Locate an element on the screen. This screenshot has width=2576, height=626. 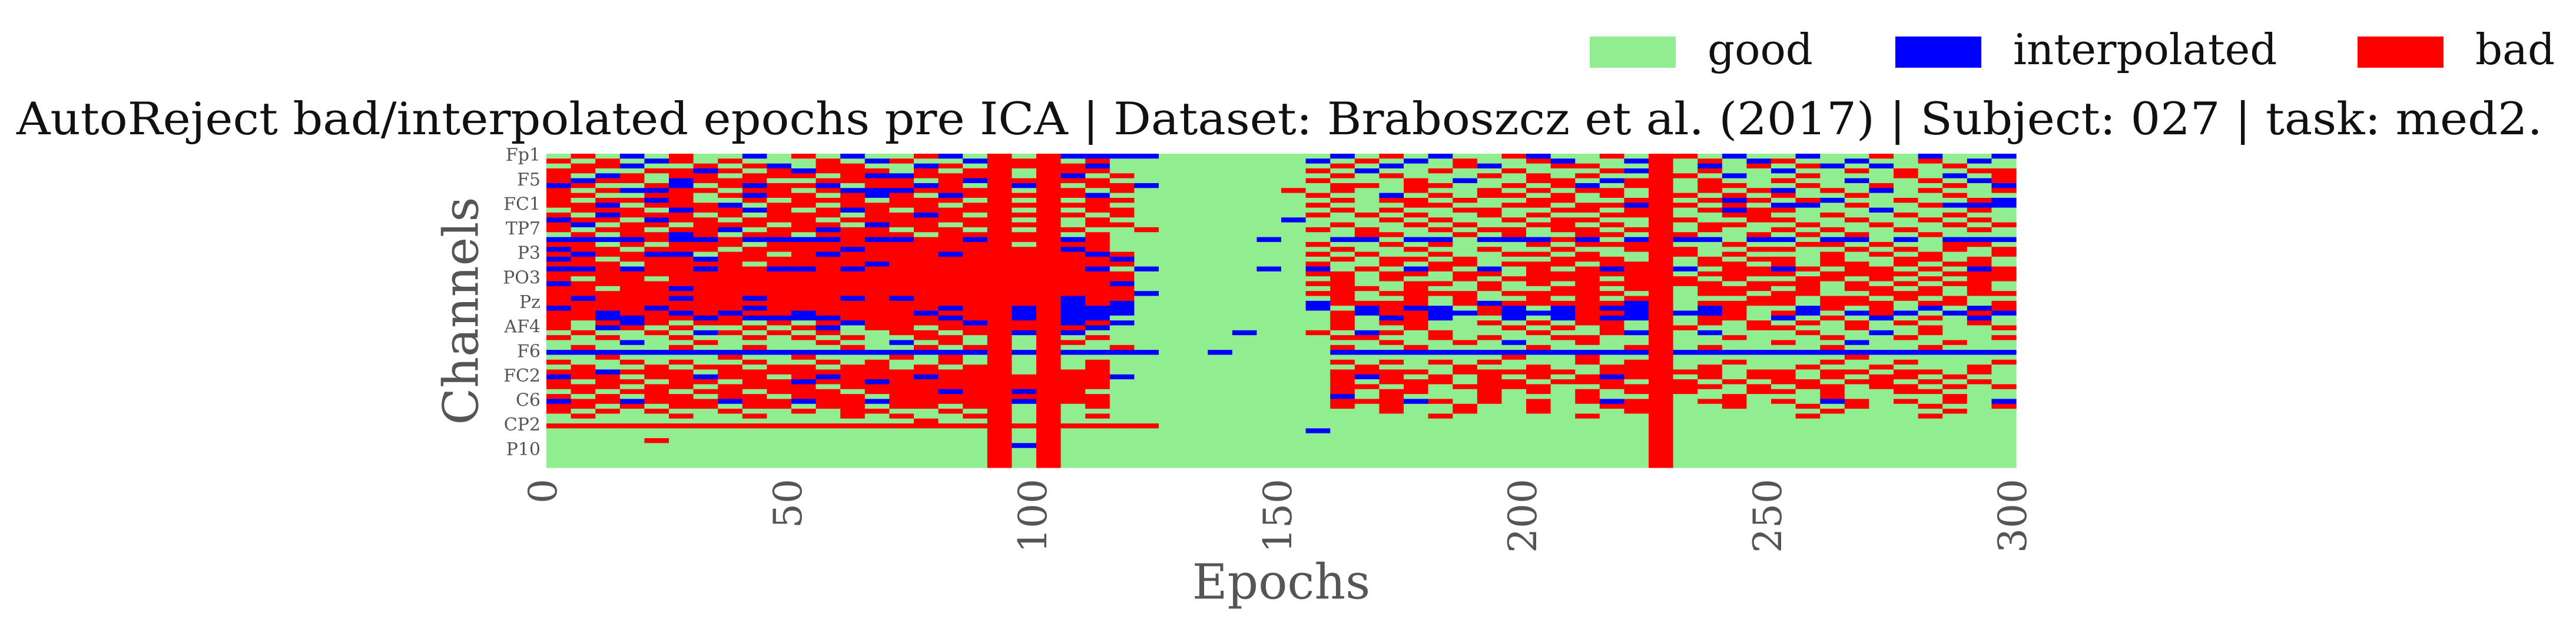
x-tick-label: 150 is located at coordinates (1278, 516).